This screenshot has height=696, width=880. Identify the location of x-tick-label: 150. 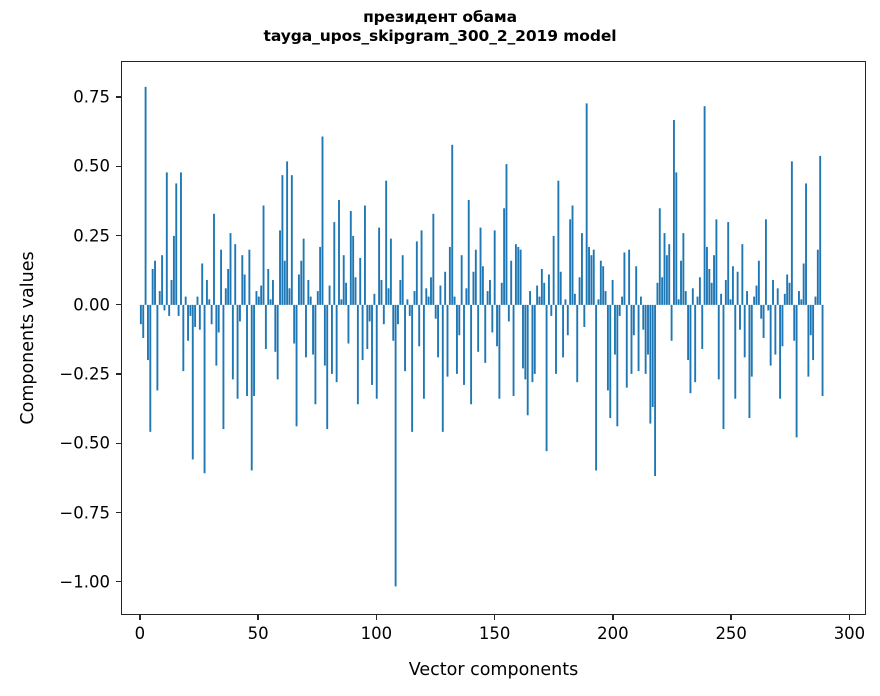
(494, 633).